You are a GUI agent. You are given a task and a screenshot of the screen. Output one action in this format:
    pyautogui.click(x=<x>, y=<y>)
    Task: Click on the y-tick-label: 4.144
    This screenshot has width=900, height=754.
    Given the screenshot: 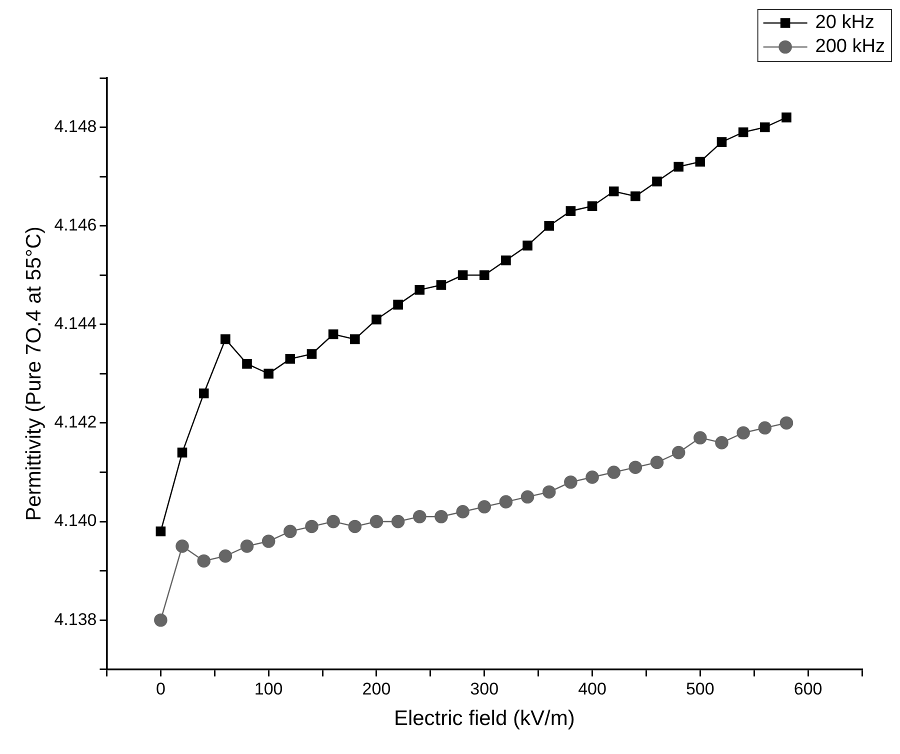 What is the action you would take?
    pyautogui.click(x=75, y=324)
    